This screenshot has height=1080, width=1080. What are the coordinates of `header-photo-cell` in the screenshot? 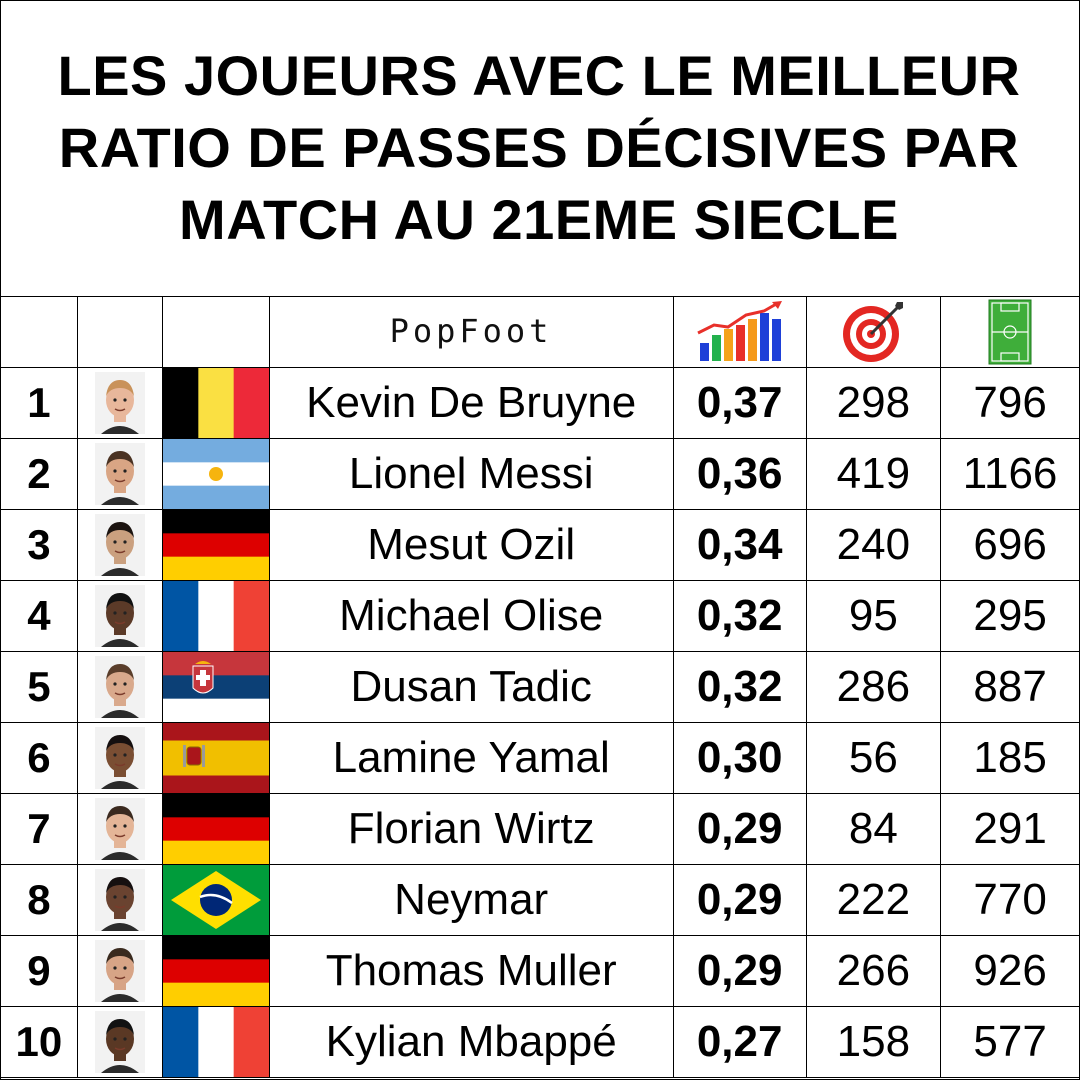 It's located at (119, 332).